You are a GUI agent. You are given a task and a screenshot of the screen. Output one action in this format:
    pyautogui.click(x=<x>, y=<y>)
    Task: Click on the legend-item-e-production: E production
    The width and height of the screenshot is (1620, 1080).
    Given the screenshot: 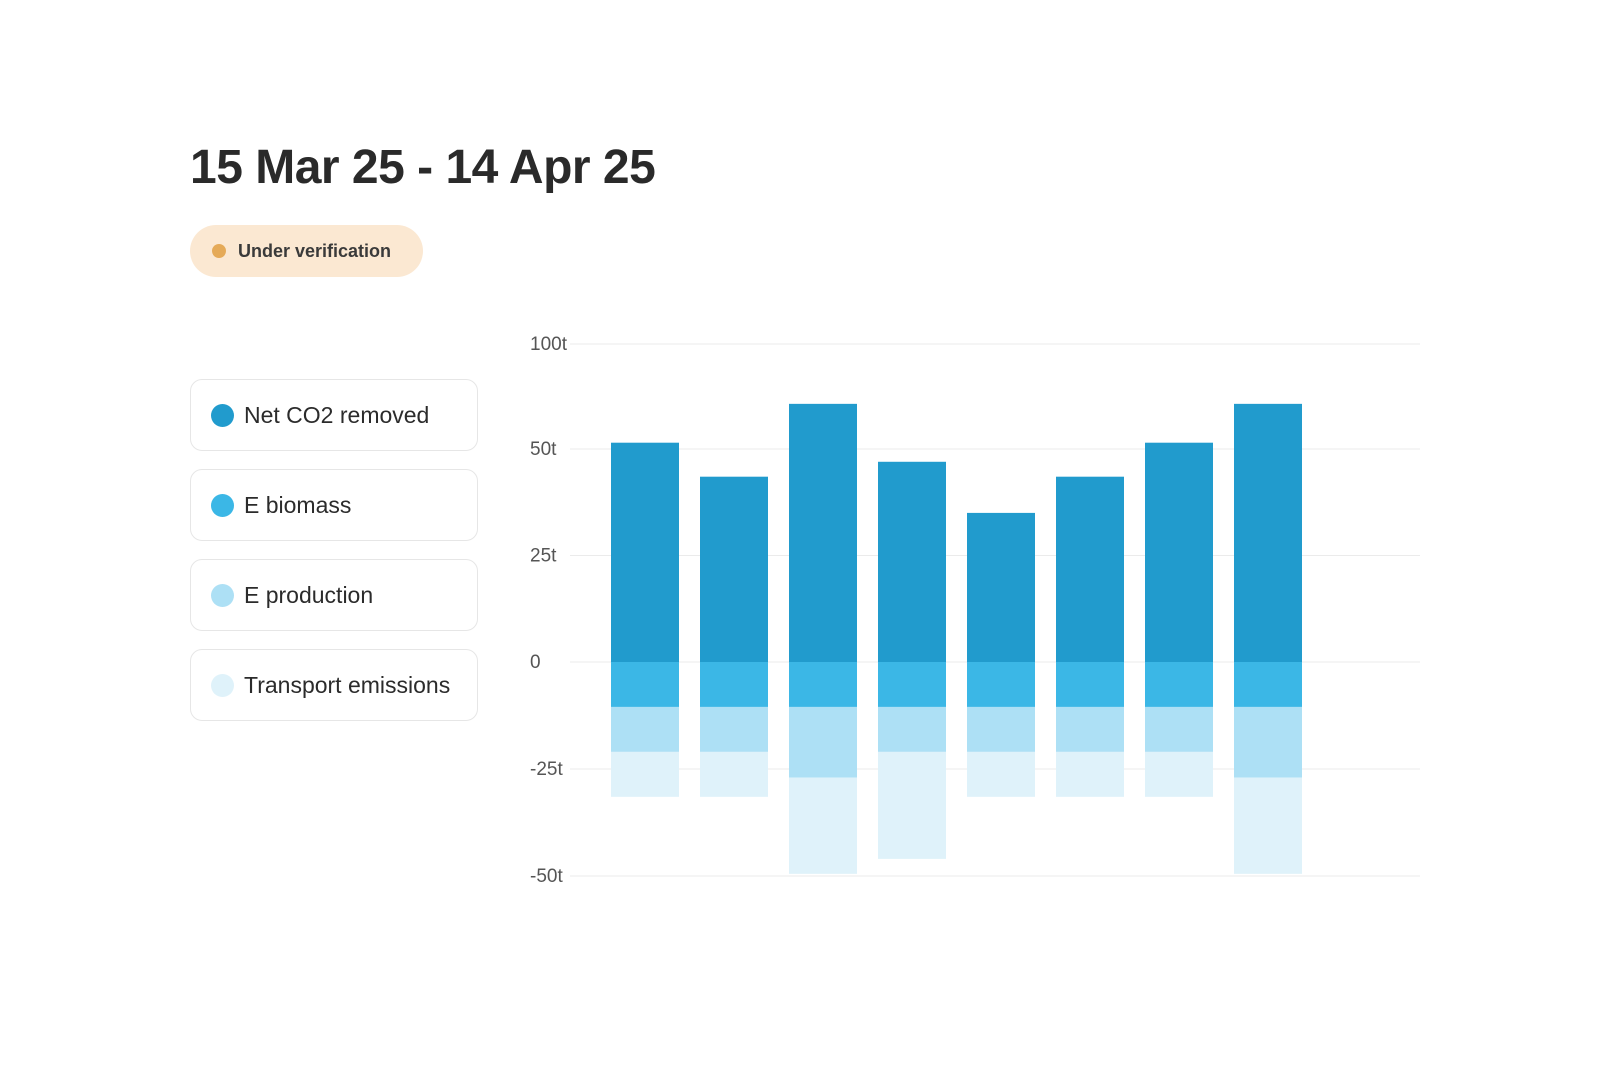 What is the action you would take?
    pyautogui.click(x=334, y=595)
    